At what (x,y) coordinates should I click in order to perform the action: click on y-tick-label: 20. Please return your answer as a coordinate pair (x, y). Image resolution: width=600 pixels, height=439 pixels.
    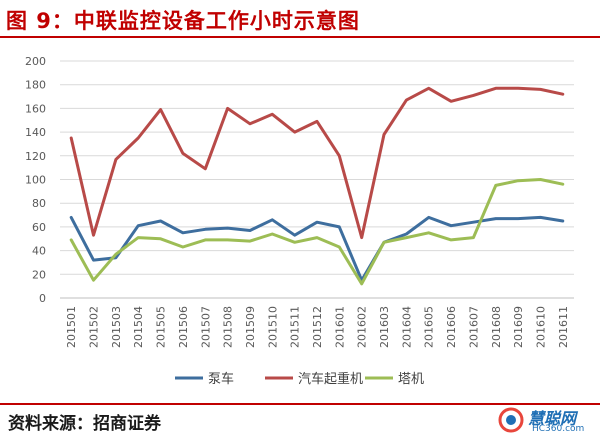
    Looking at the image, I should click on (39, 274).